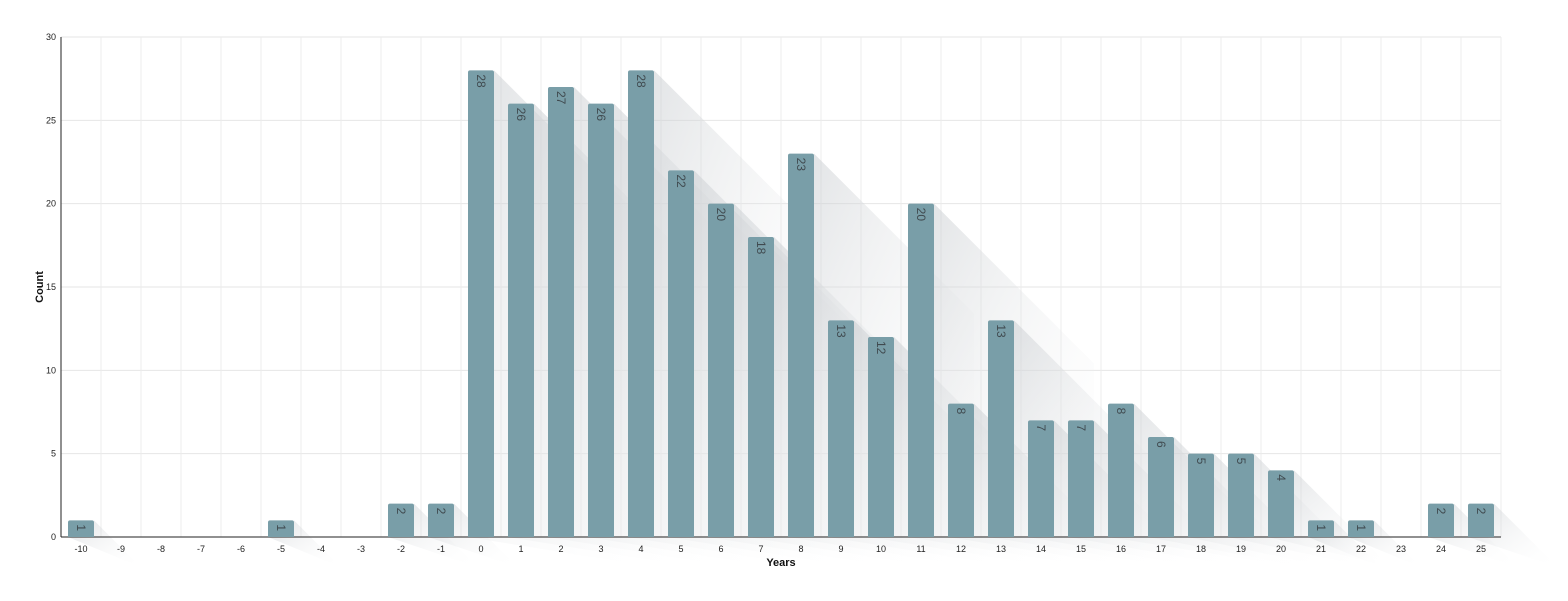 This screenshot has width=1568, height=601. I want to click on x-tick-label: -8, so click(161, 549).